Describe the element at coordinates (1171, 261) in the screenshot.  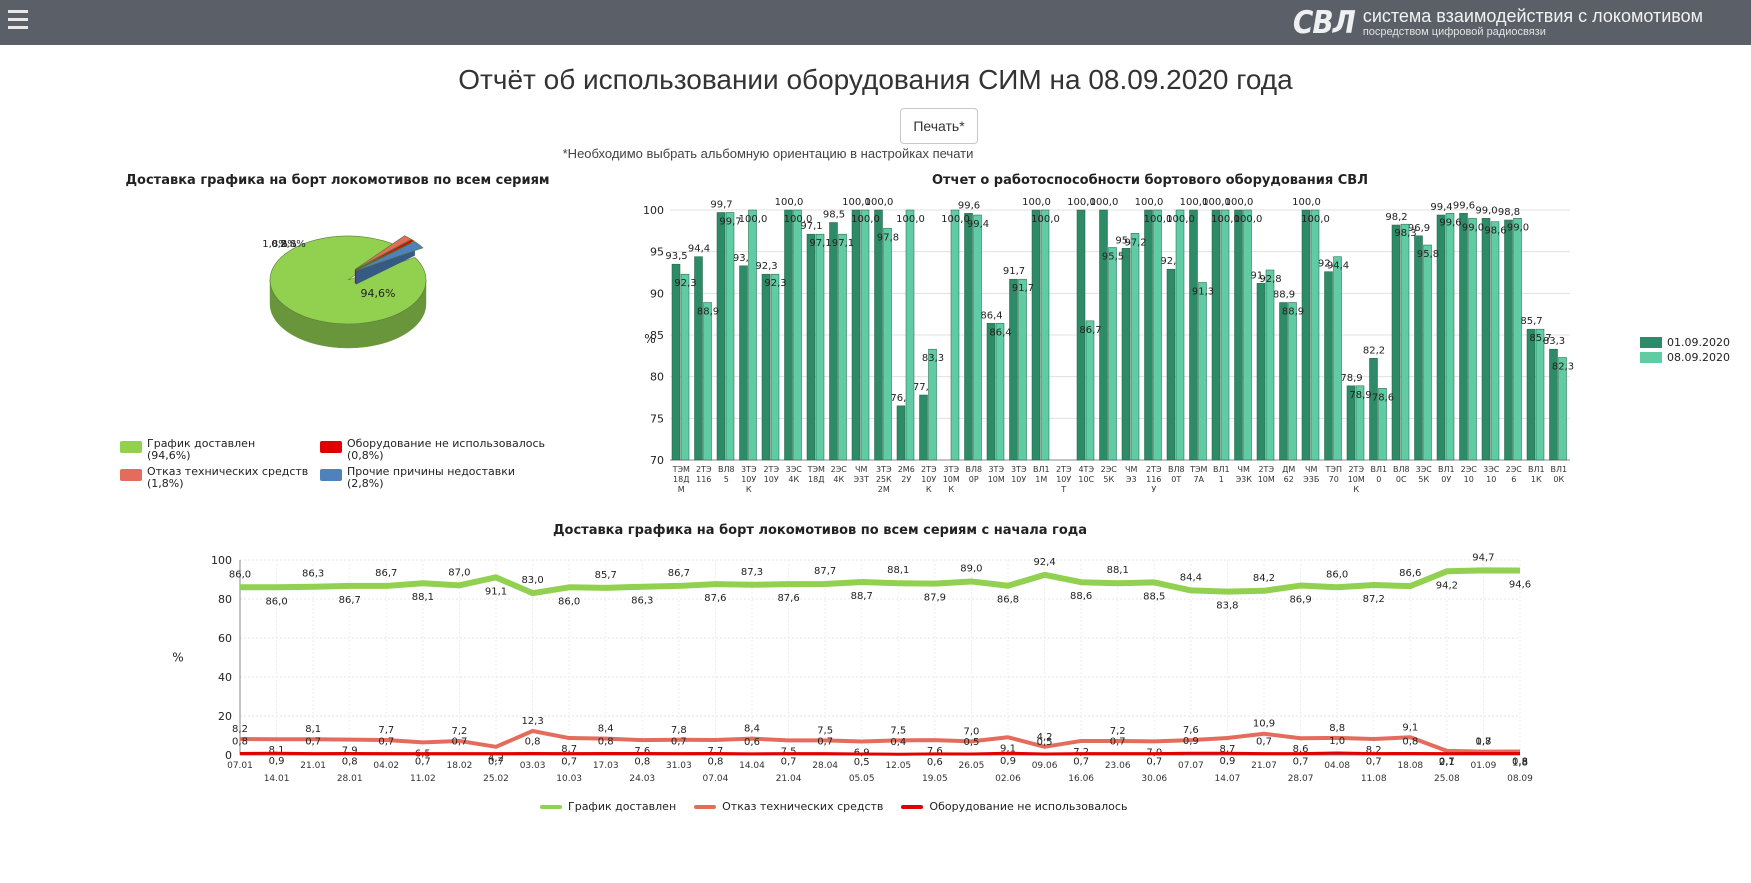
I see `bar-value-label: 92,9` at that location.